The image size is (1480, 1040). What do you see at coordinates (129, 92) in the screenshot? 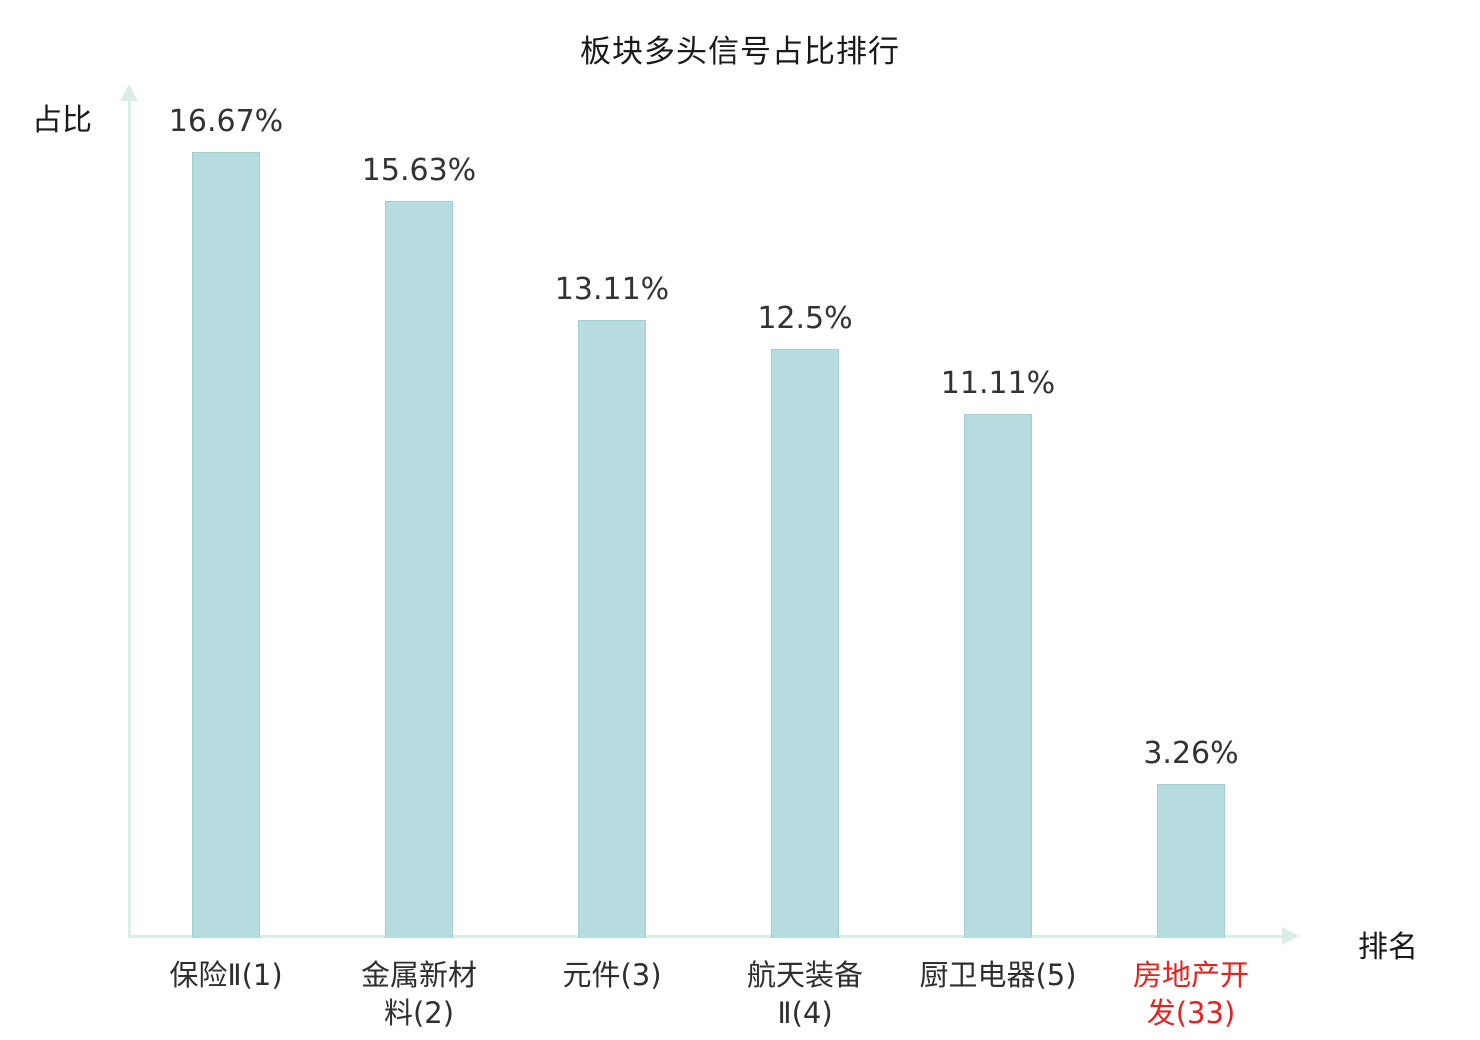
I see `y-axis-arrowhead` at bounding box center [129, 92].